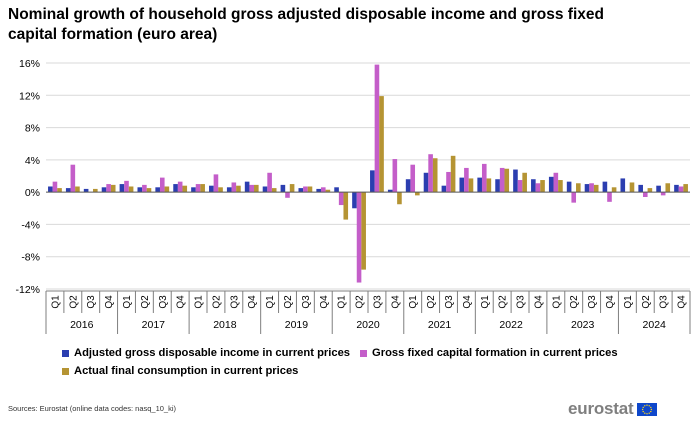 Image resolution: width=700 pixels, height=423 pixels. I want to click on year-label: 2016, so click(82, 325).